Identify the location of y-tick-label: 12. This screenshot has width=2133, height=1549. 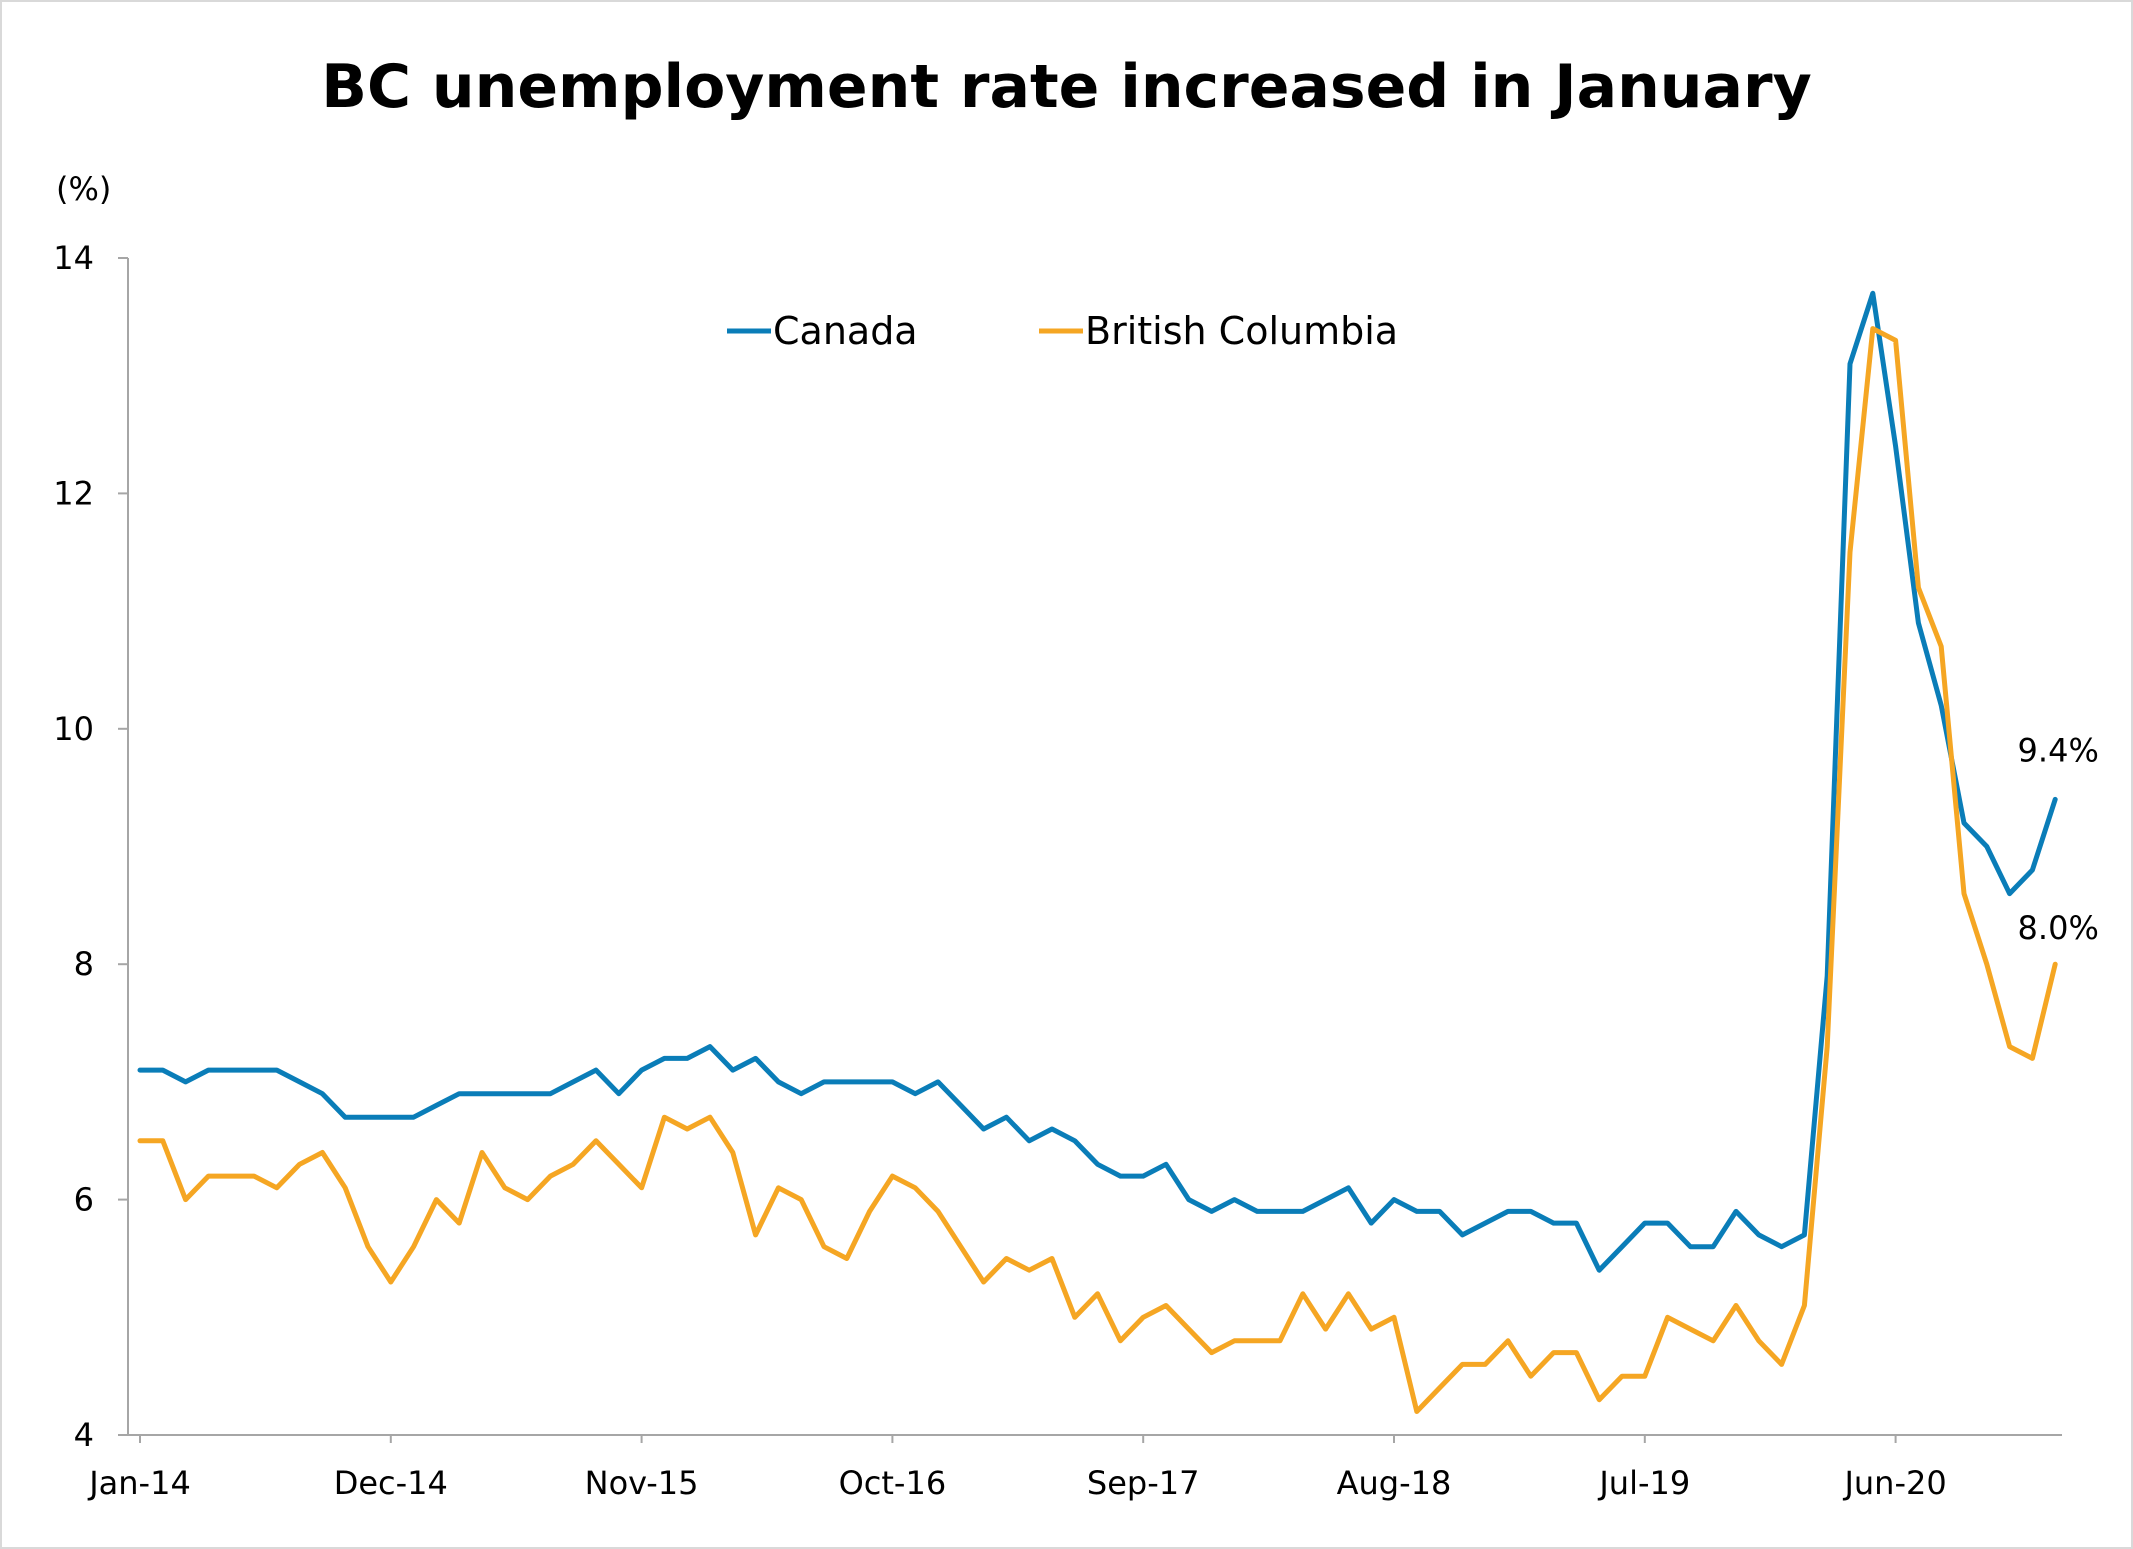
(73, 493).